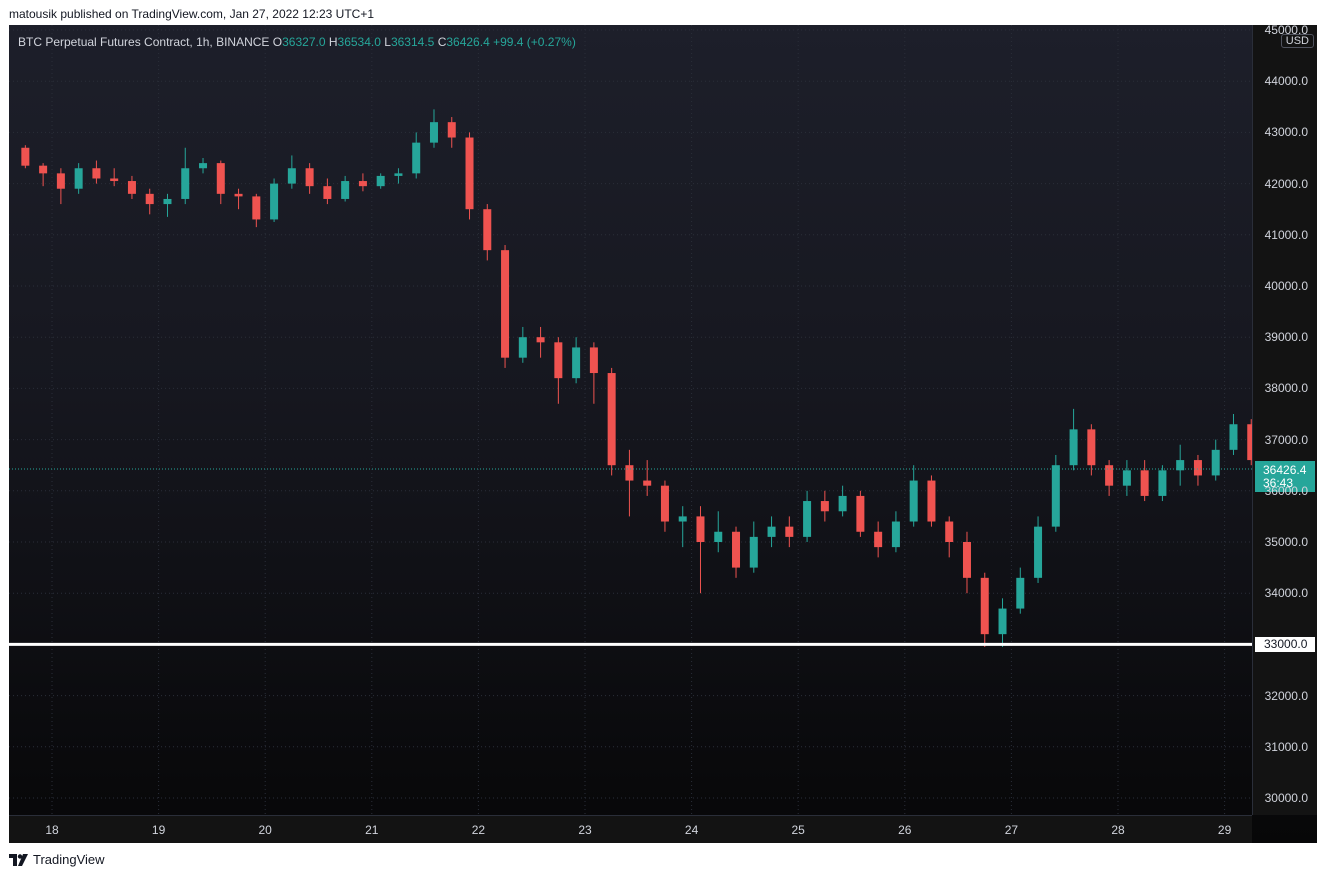 This screenshot has width=1328, height=878. I want to click on open-value: 36327.0, so click(304, 42).